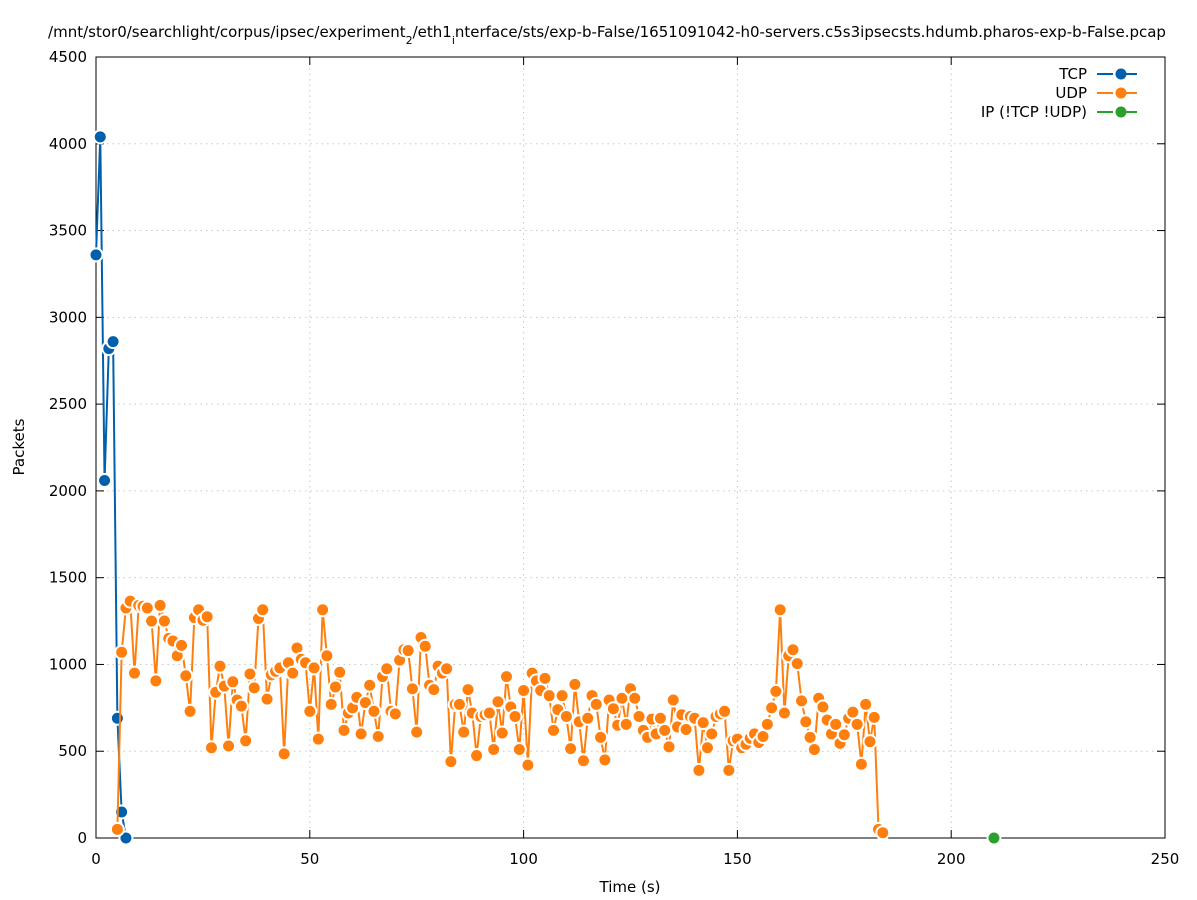  I want to click on tcp-line, so click(111, 487).